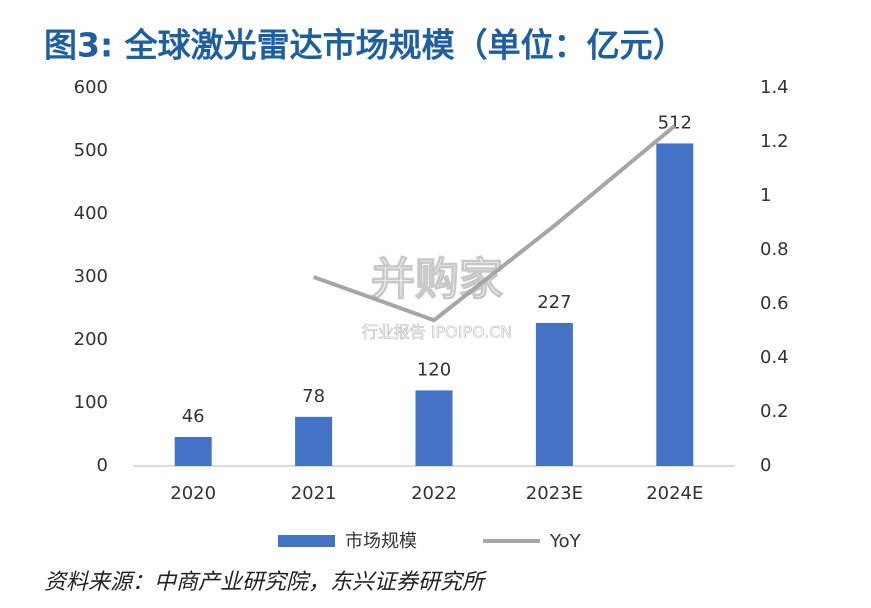 The image size is (871, 608). Describe the element at coordinates (554, 493) in the screenshot. I see `x-tick-label: 2023E` at that location.